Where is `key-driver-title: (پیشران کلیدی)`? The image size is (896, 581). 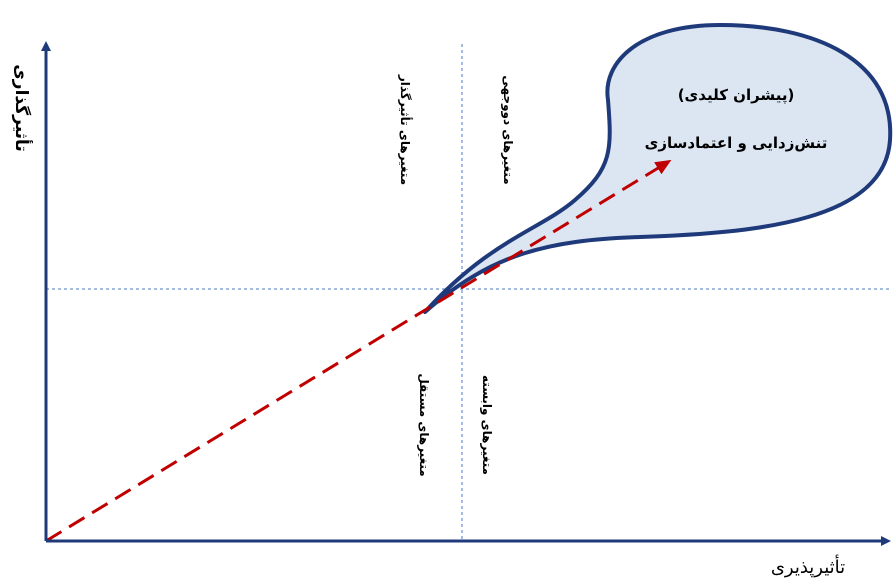
key-driver-title: (پیشران کلیدی) is located at coordinates (736, 95).